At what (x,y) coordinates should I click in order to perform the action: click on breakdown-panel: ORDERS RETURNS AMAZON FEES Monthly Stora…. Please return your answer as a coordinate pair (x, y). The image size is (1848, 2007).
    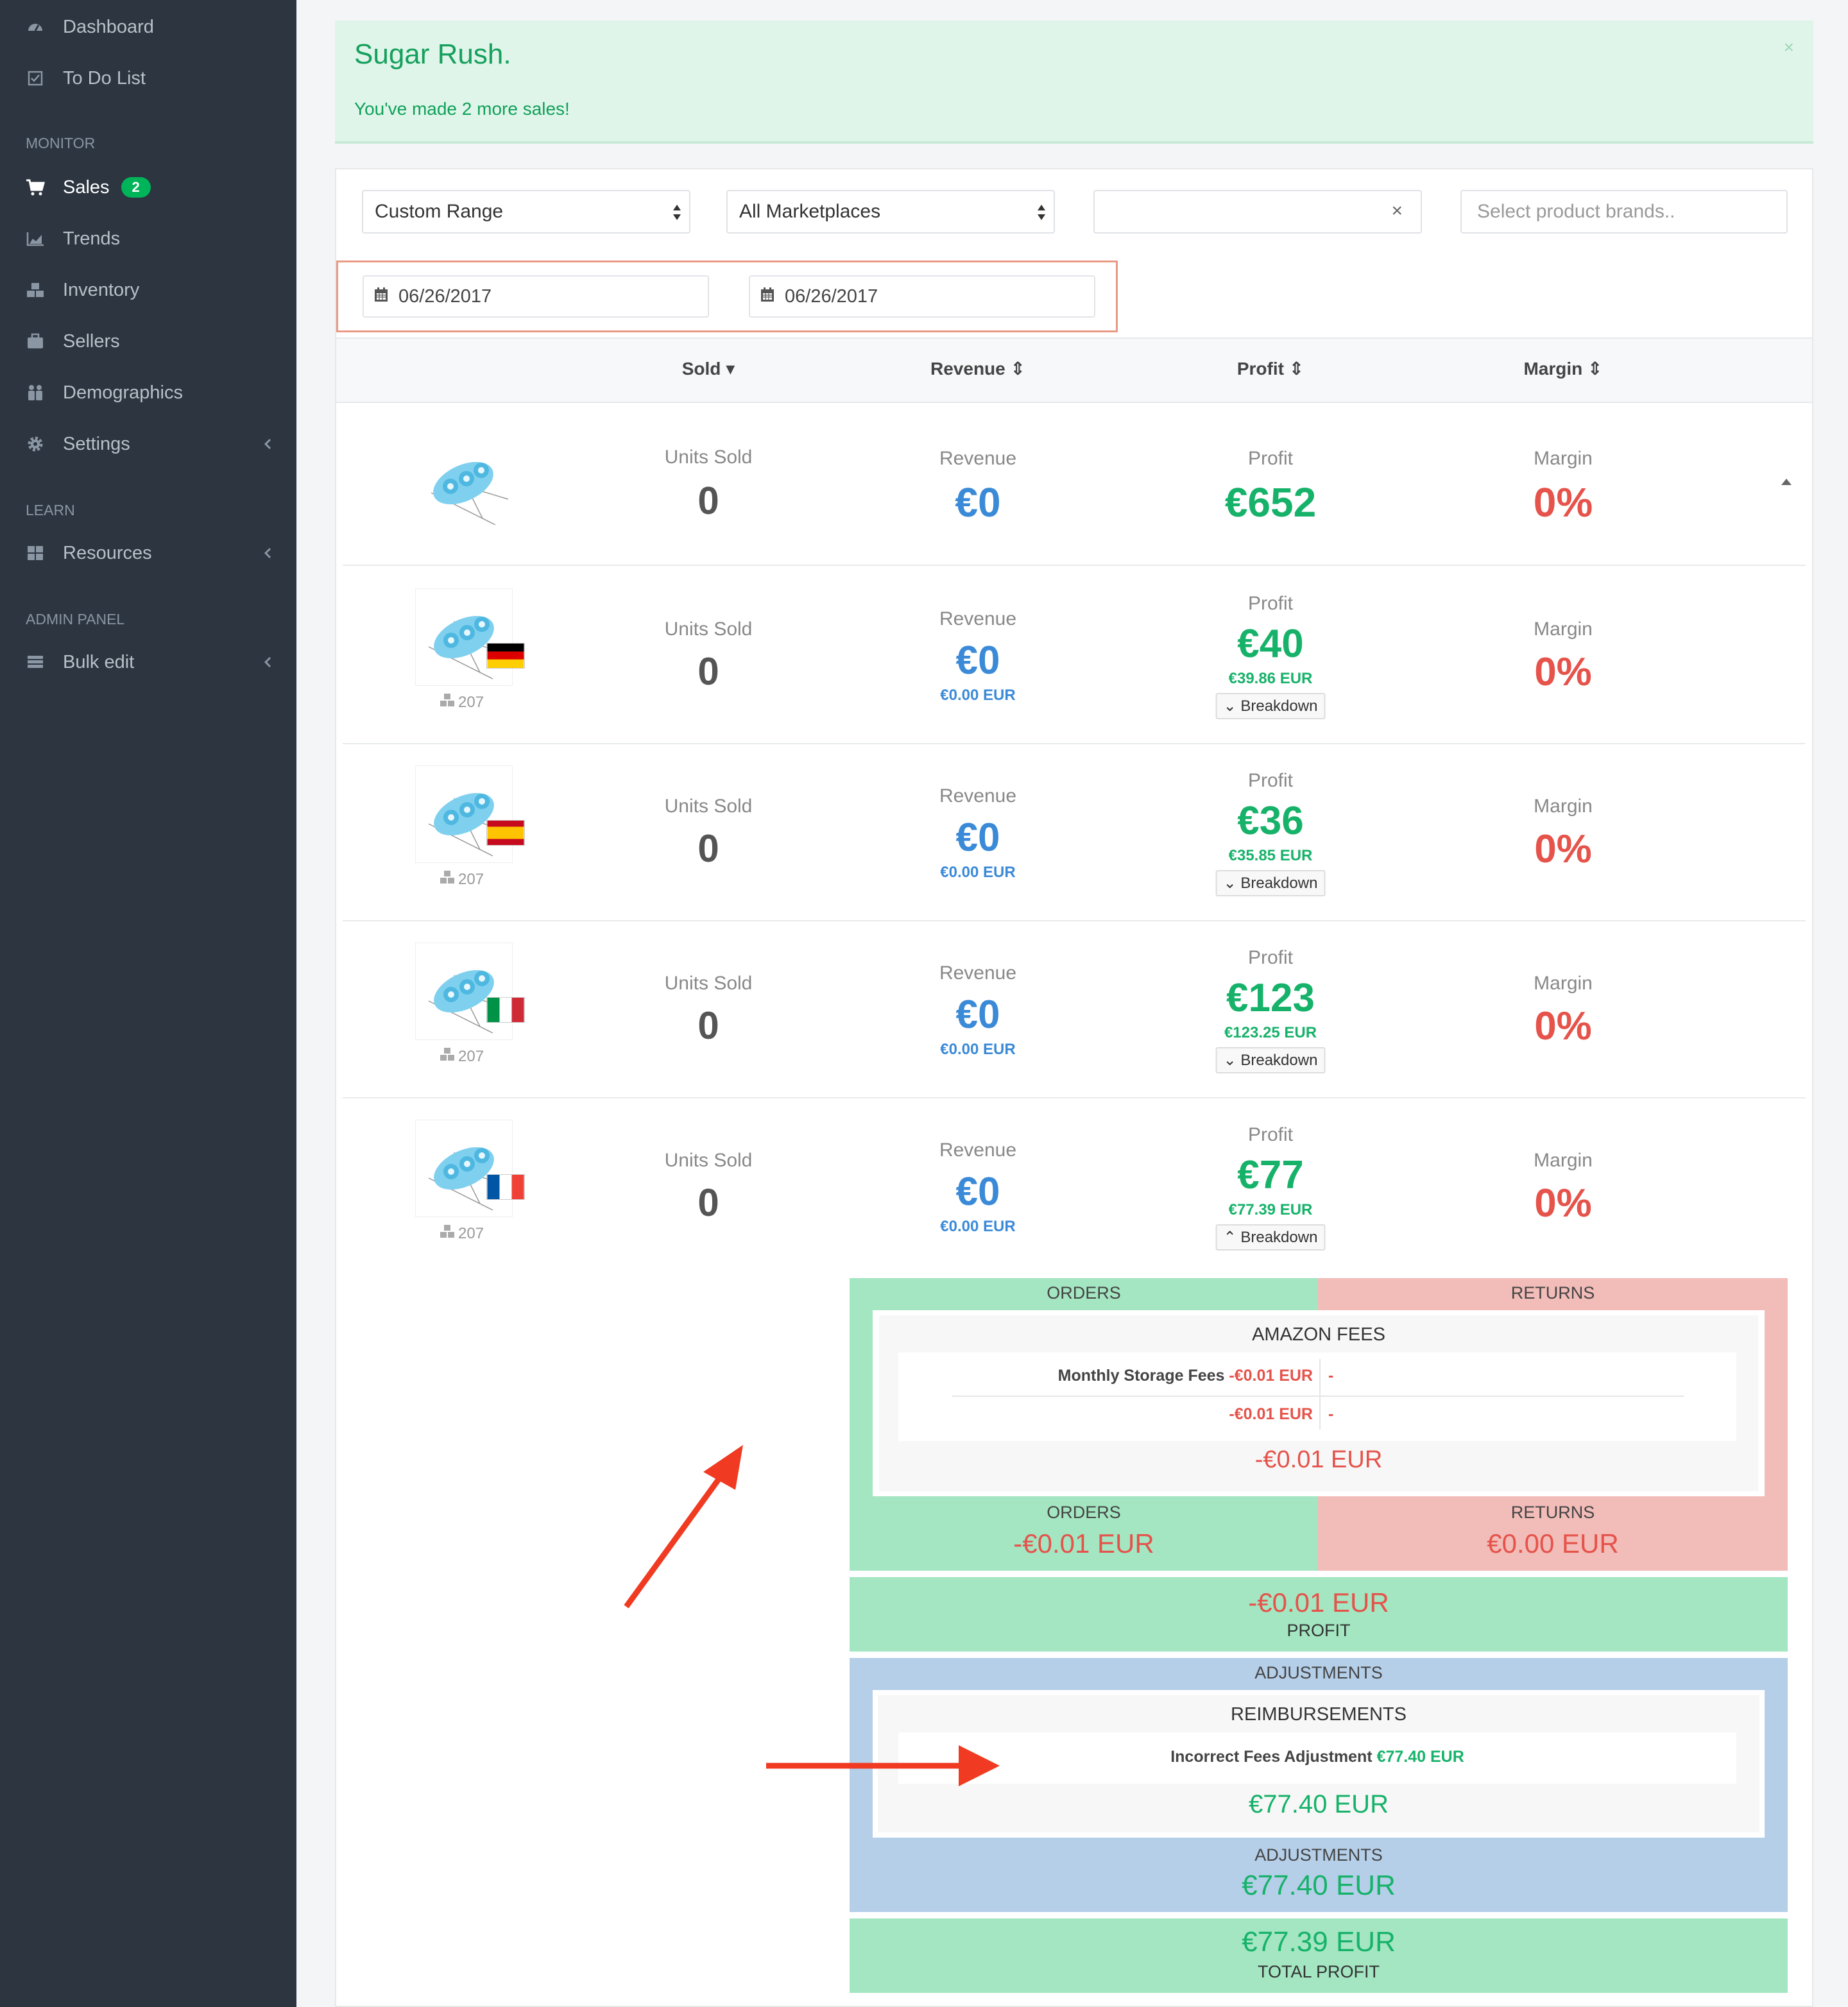
    Looking at the image, I should click on (1319, 1424).